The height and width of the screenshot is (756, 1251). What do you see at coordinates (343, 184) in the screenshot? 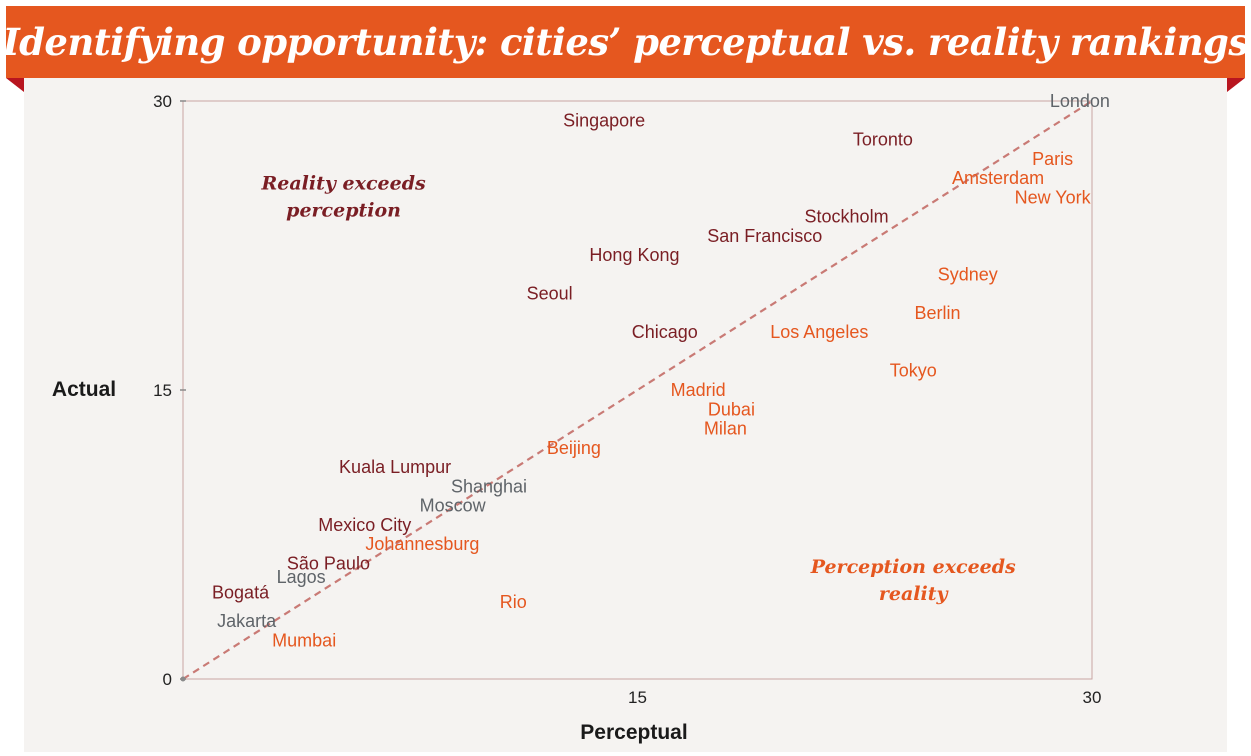
I see `annotation-line: Reality exceeds` at bounding box center [343, 184].